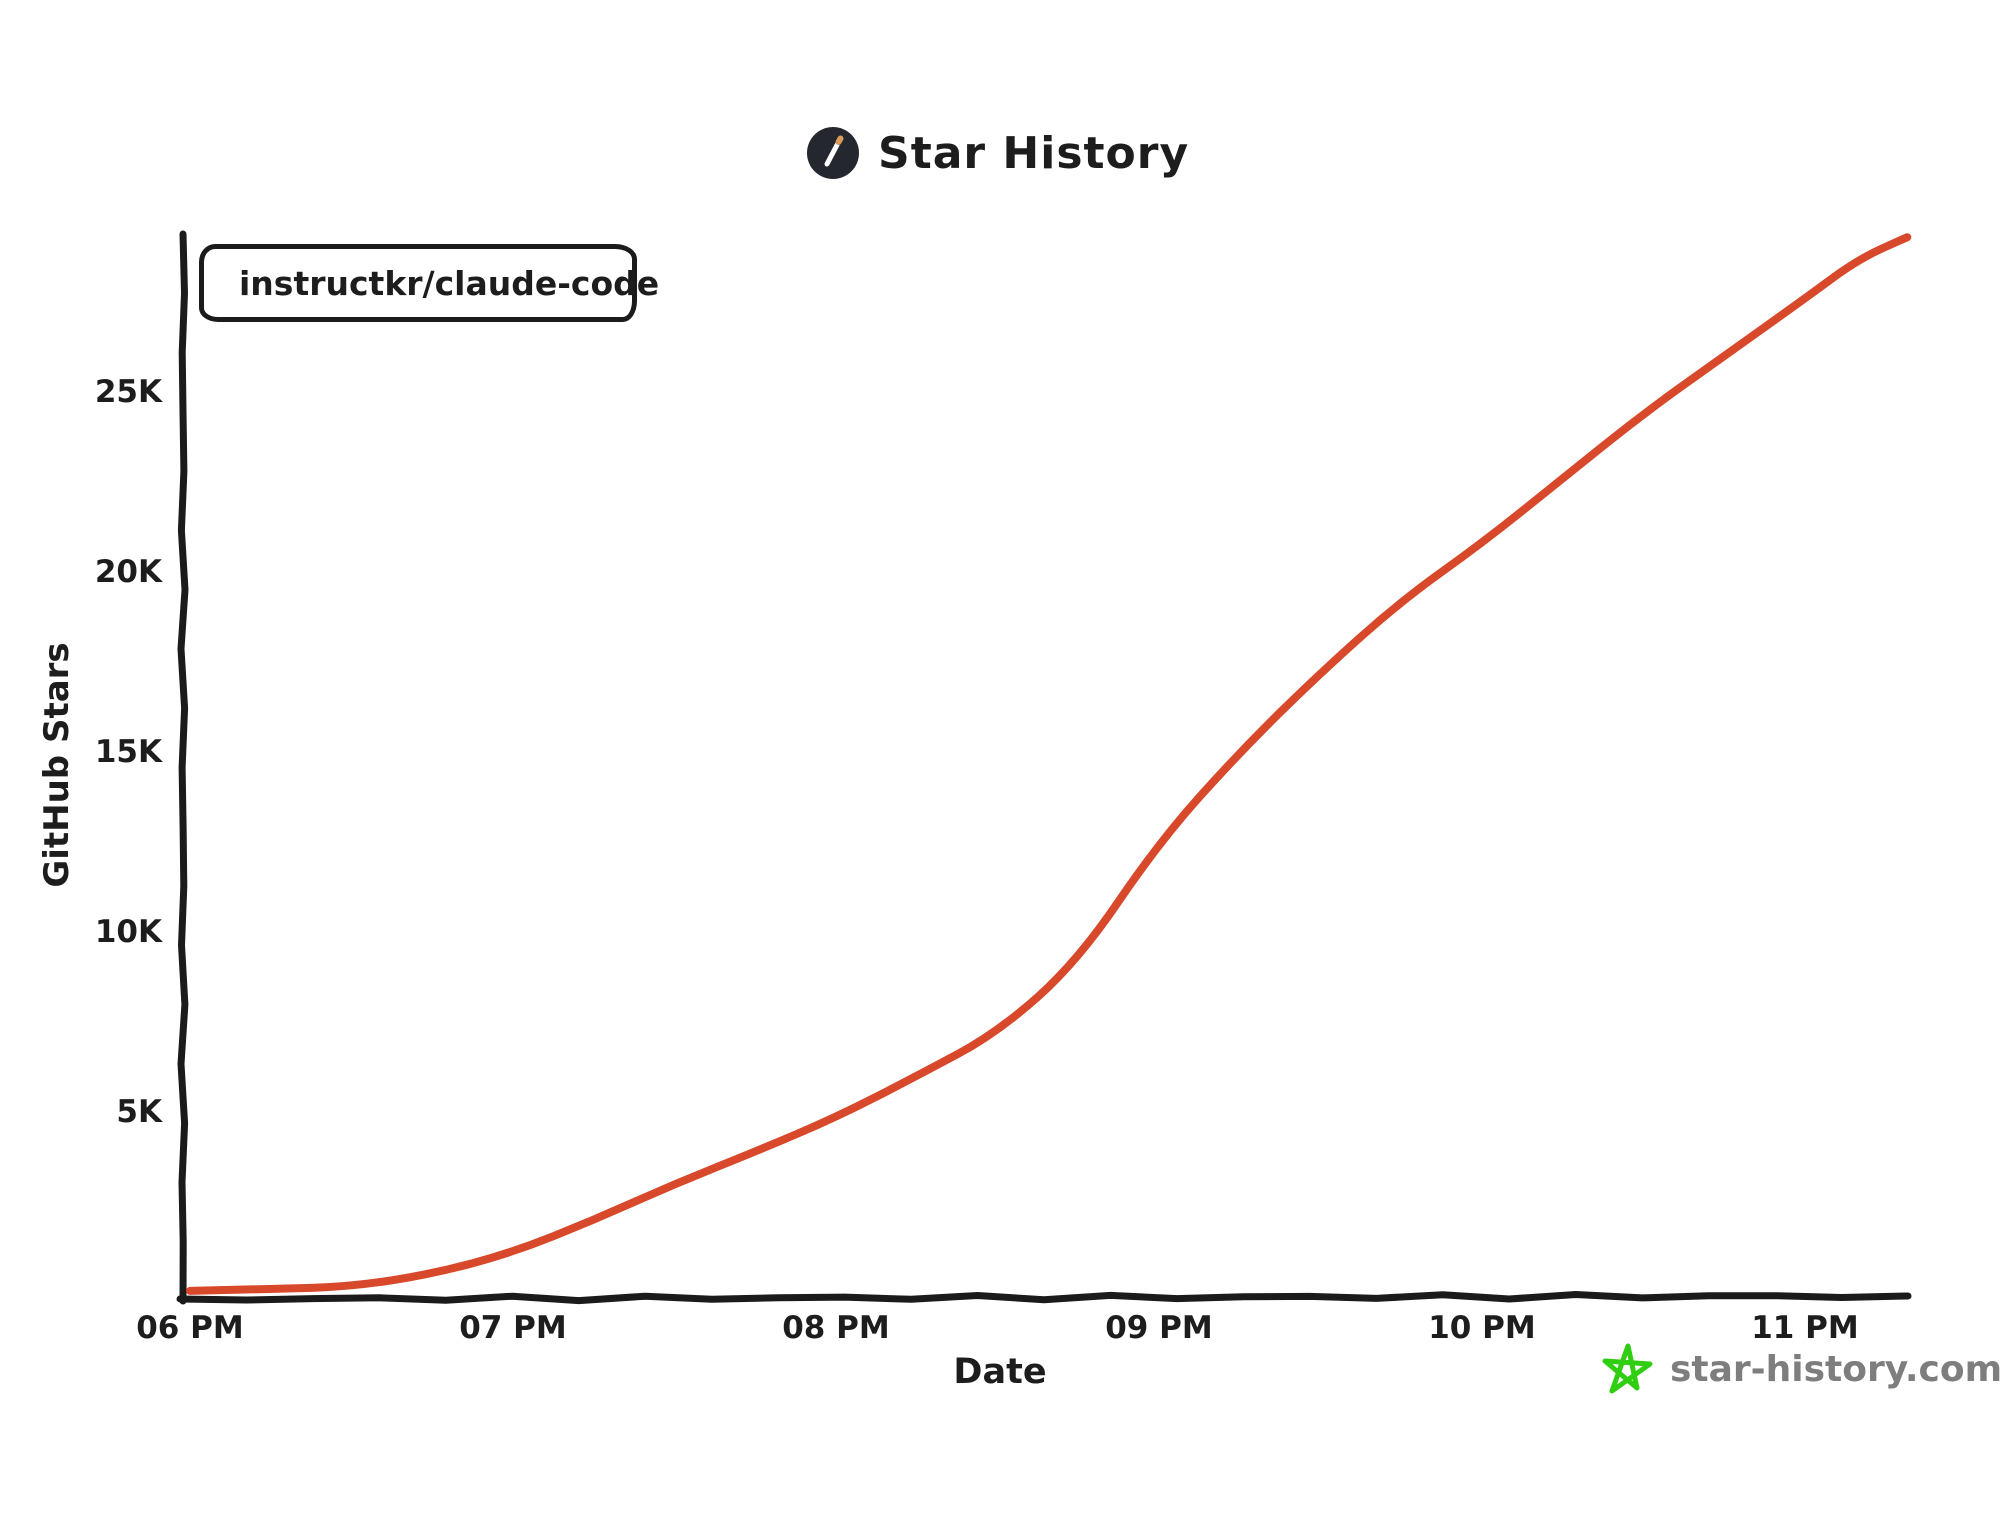 Image resolution: width=2000 pixels, height=1533 pixels. Describe the element at coordinates (57, 765) in the screenshot. I see `y-axis-title: GitHub Stars` at that location.